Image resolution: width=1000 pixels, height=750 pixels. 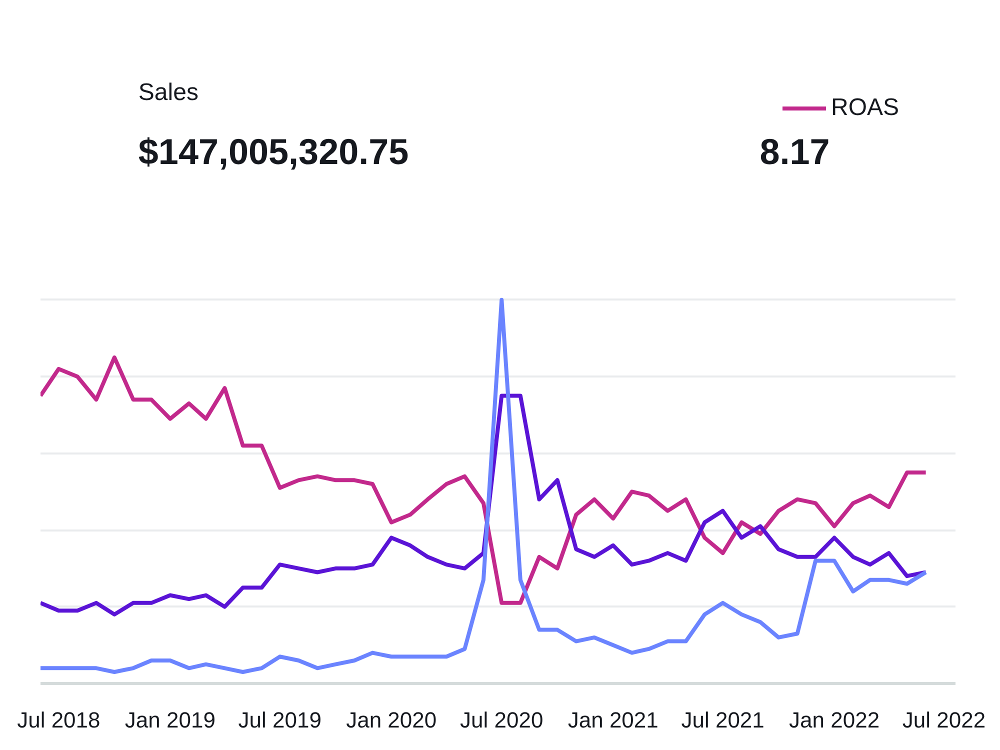 I want to click on x-tick-label: Jul 2020, so click(x=502, y=720).